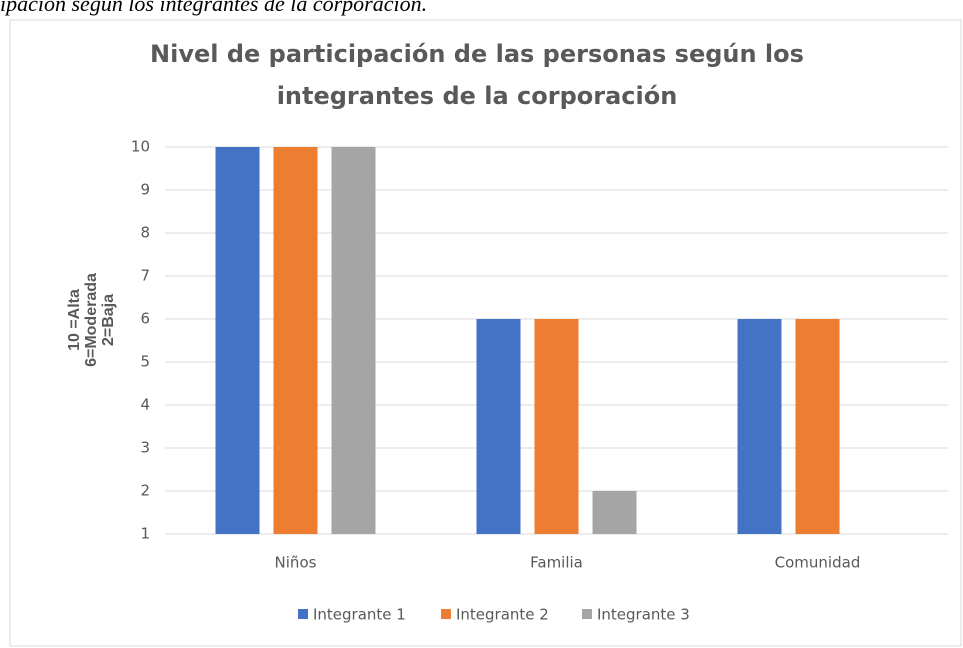 The image size is (963, 648). I want to click on legend-label: Integrante 2, so click(502, 615).